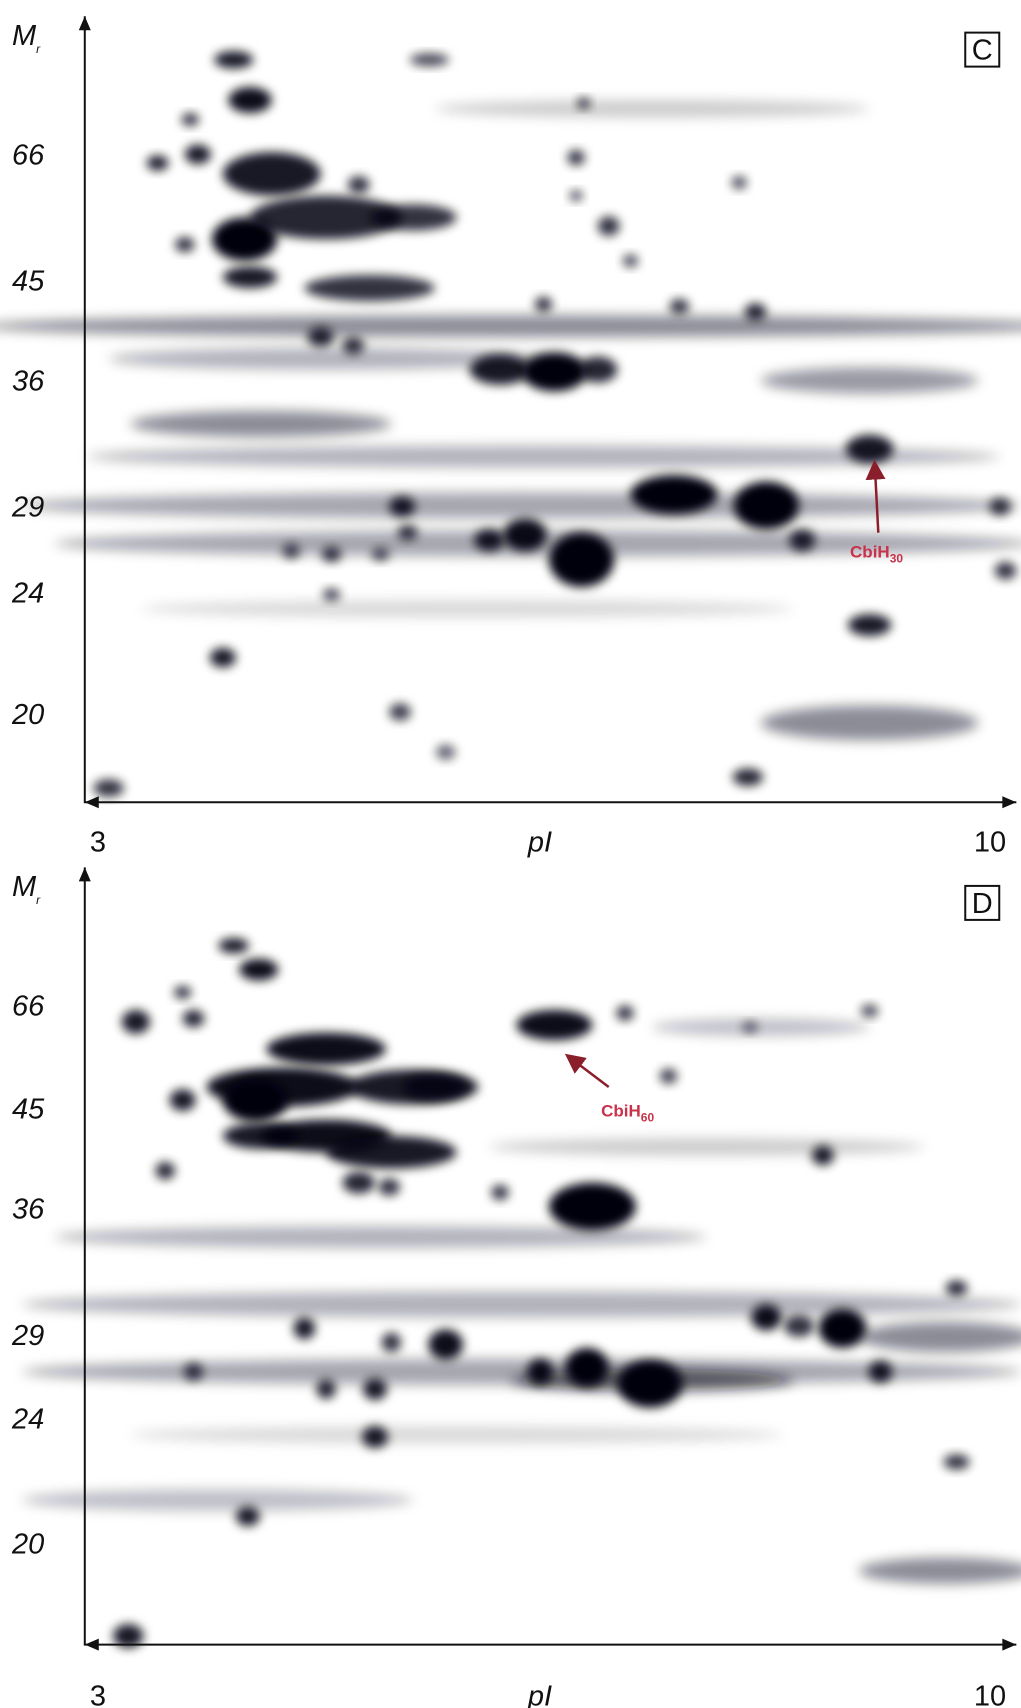  Describe the element at coordinates (982, 902) in the screenshot. I see `panel-label-box` at that location.